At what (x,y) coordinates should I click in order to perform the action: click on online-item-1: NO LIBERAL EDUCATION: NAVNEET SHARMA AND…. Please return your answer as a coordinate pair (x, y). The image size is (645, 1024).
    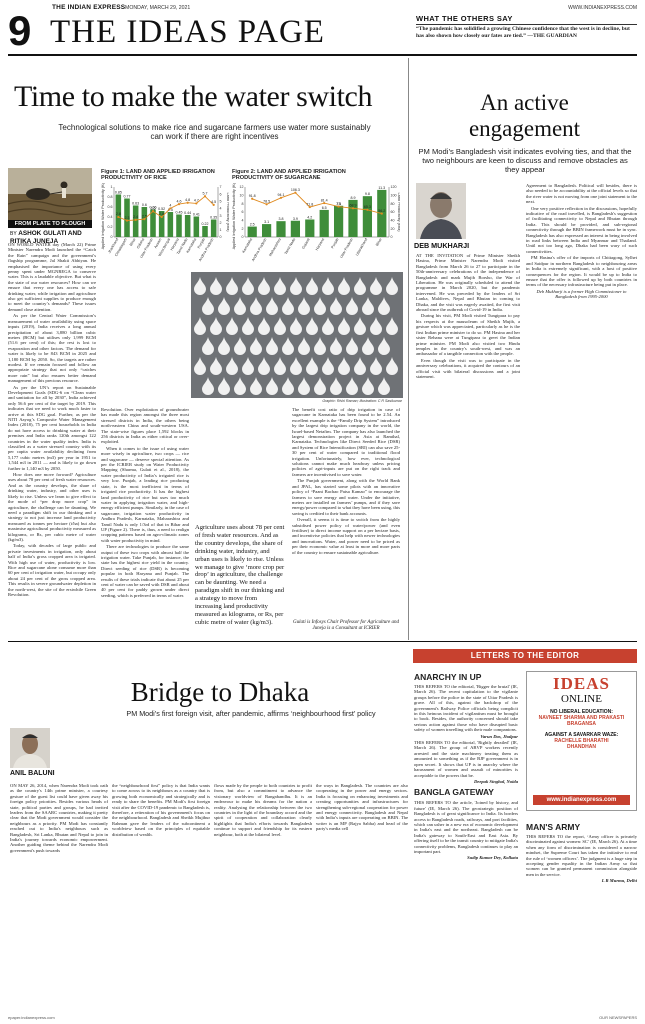
    Looking at the image, I should click on (581, 718).